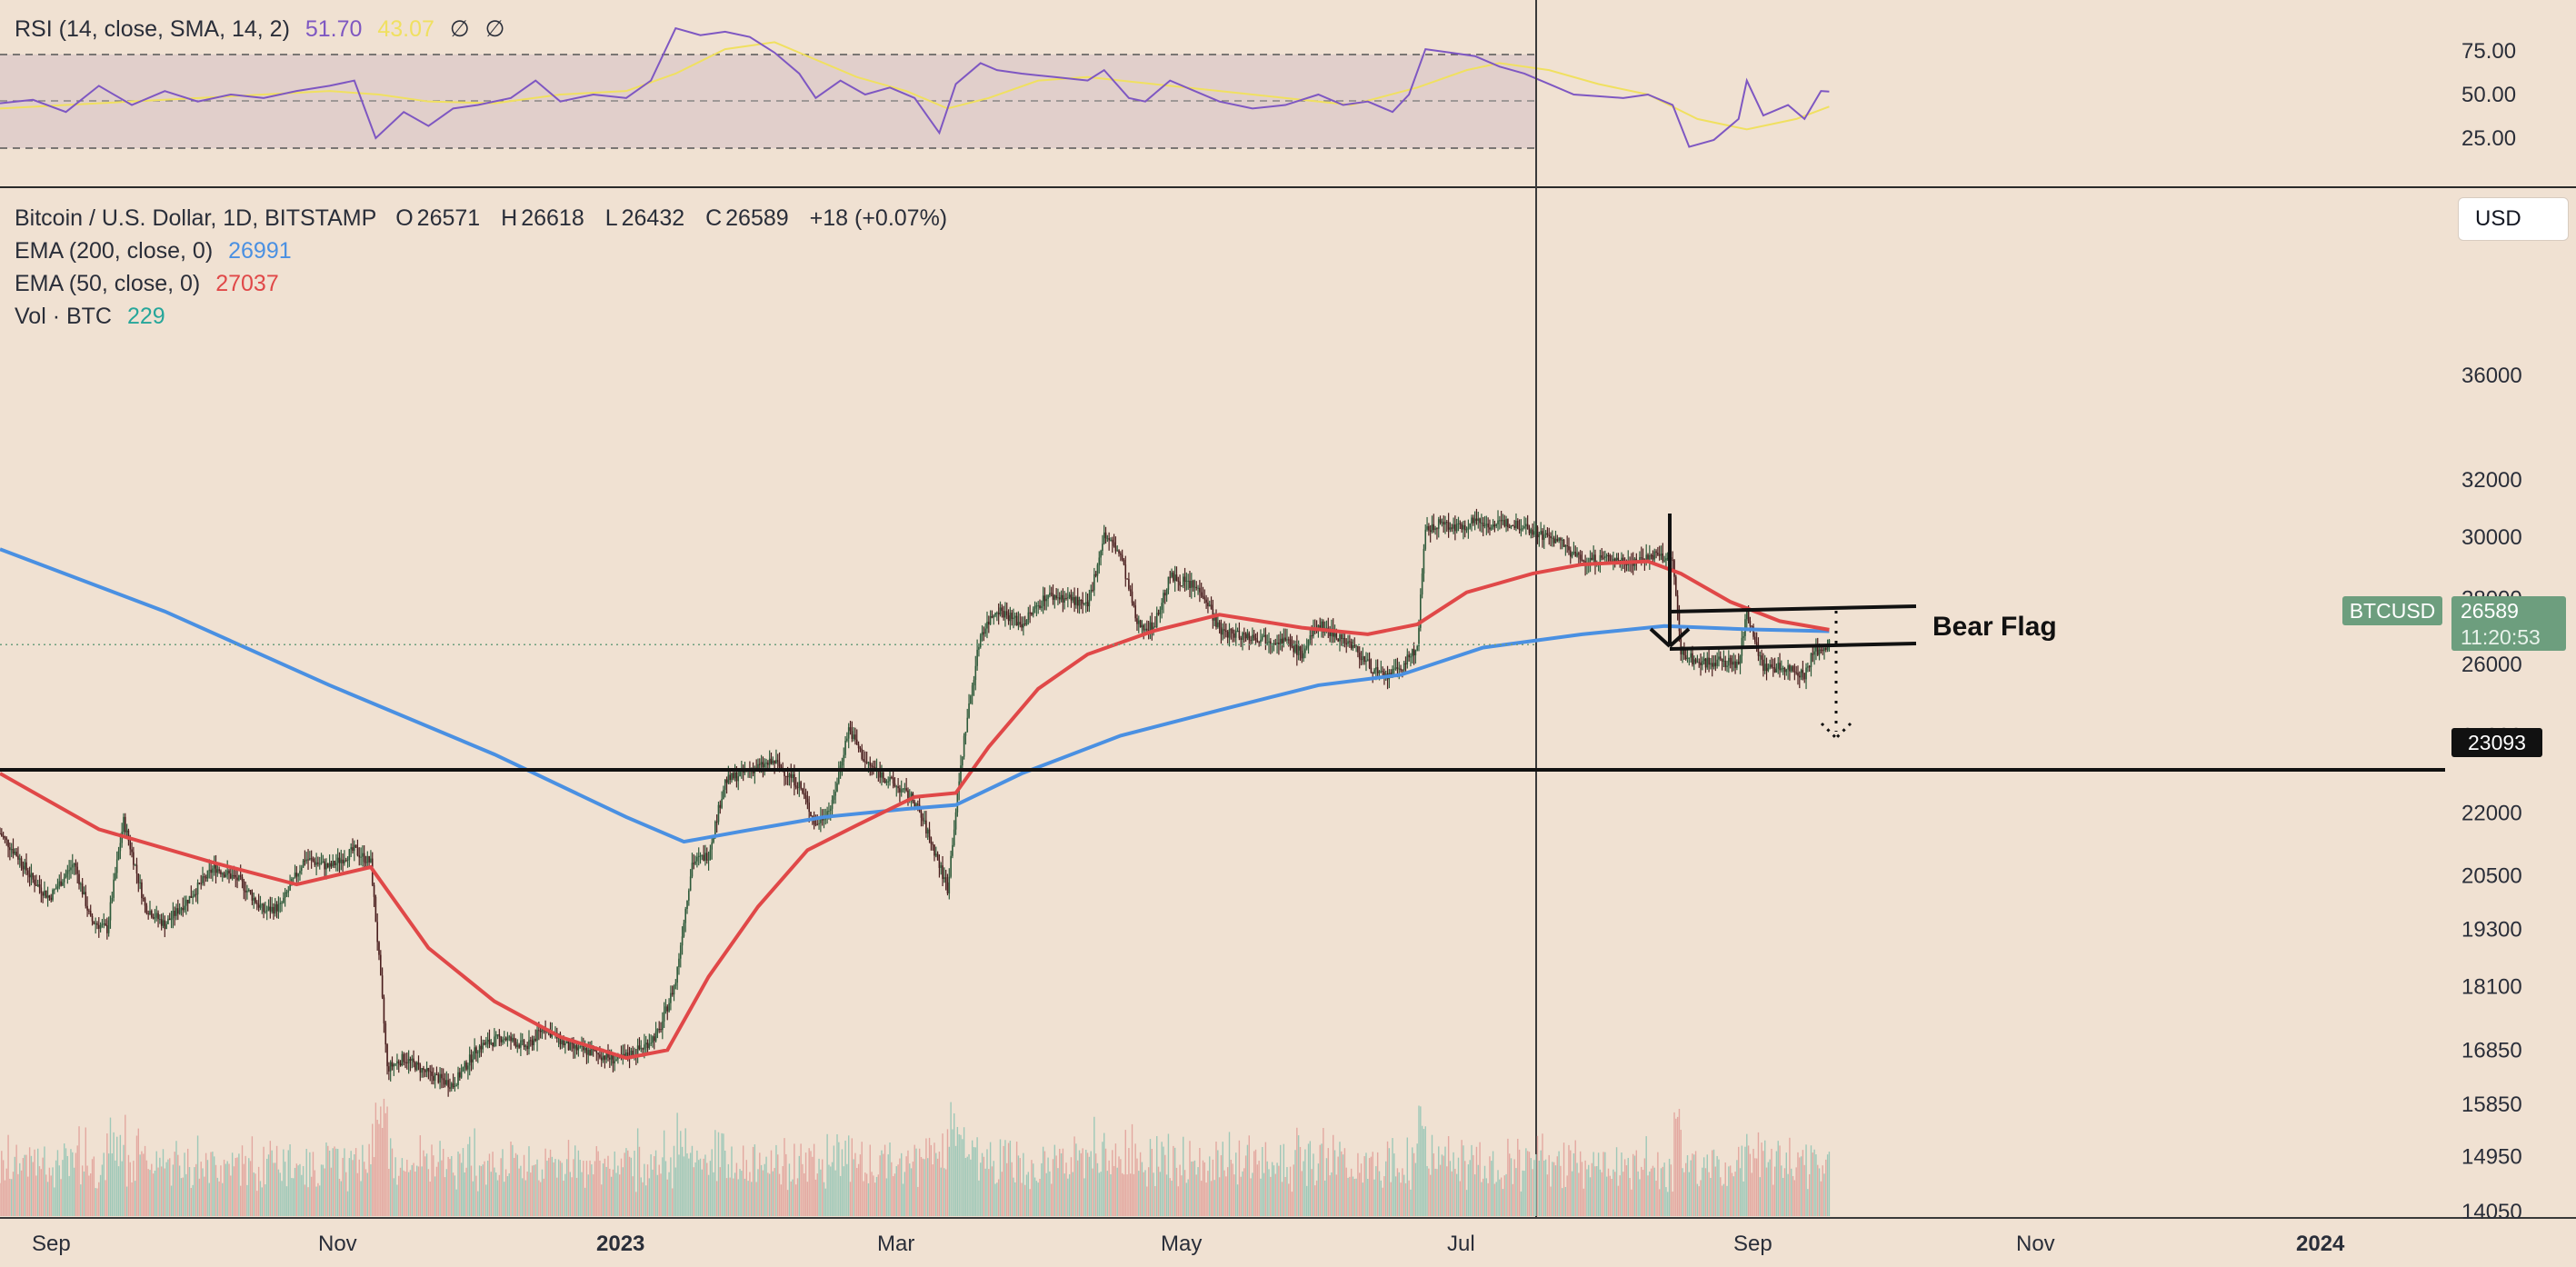 This screenshot has height=1267, width=2576. What do you see at coordinates (95, 317) in the screenshot?
I see `volume-legend: Vol · BTC 229` at bounding box center [95, 317].